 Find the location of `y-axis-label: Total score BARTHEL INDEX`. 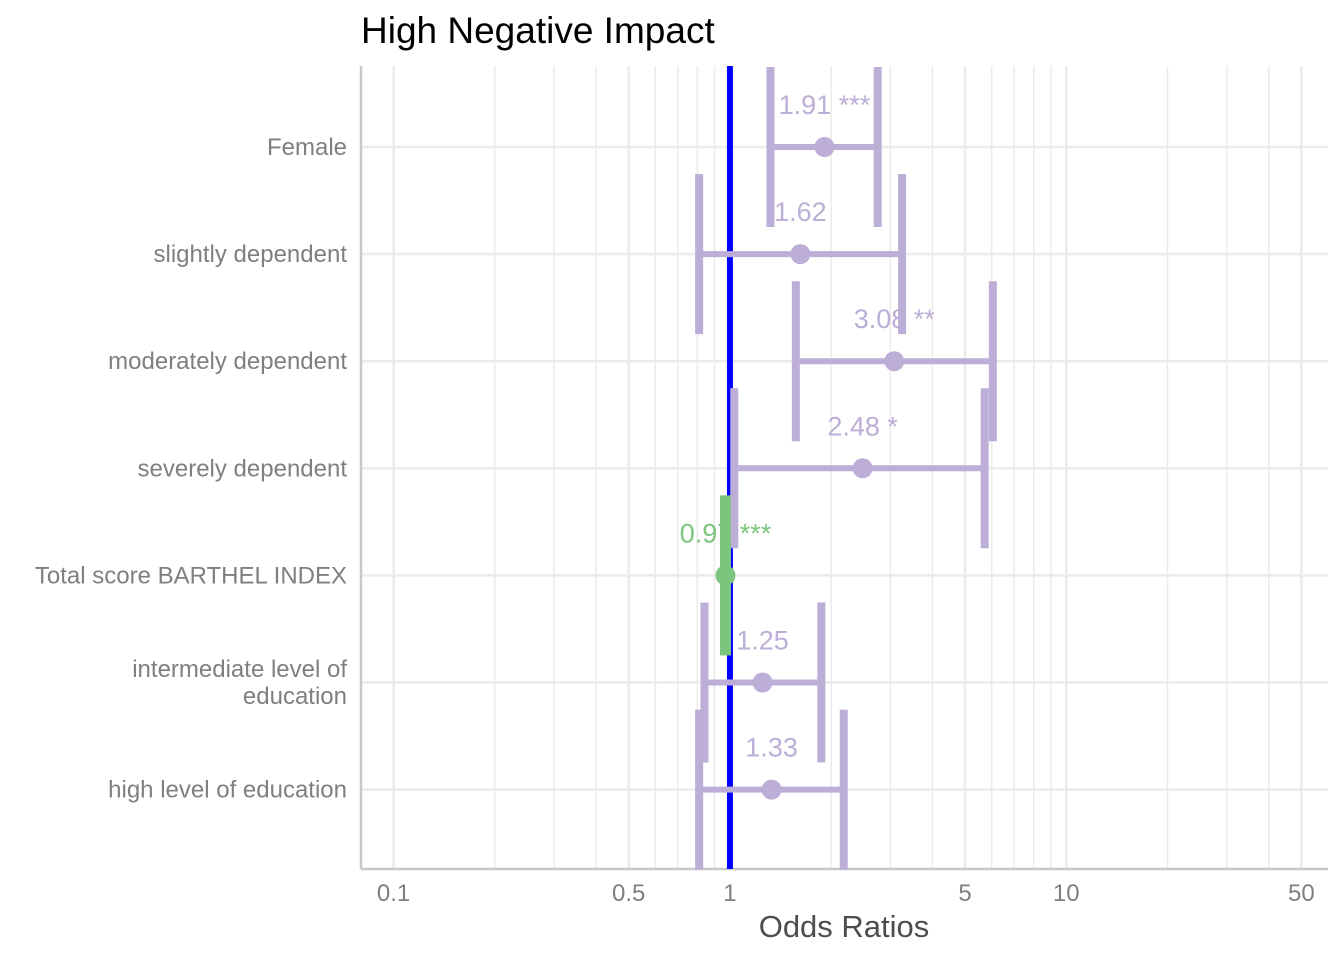

y-axis-label: Total score BARTHEL INDEX is located at coordinates (191, 575).